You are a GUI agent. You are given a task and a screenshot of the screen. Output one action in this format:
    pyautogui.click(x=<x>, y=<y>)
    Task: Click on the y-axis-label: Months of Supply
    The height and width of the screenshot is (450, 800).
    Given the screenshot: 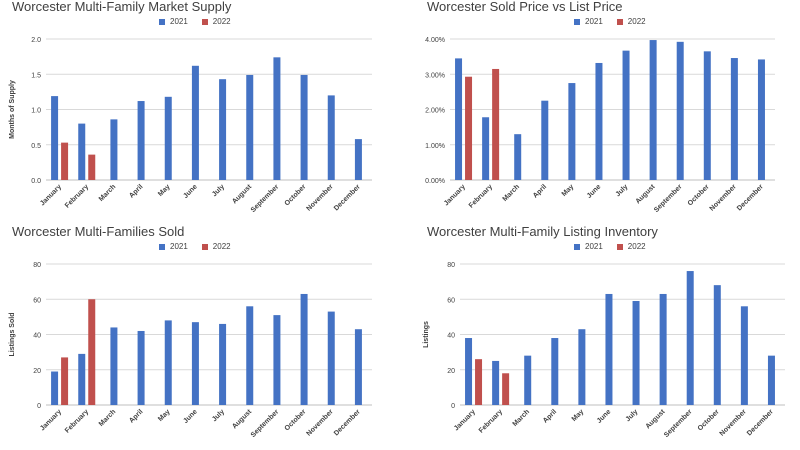 What is the action you would take?
    pyautogui.click(x=12, y=109)
    